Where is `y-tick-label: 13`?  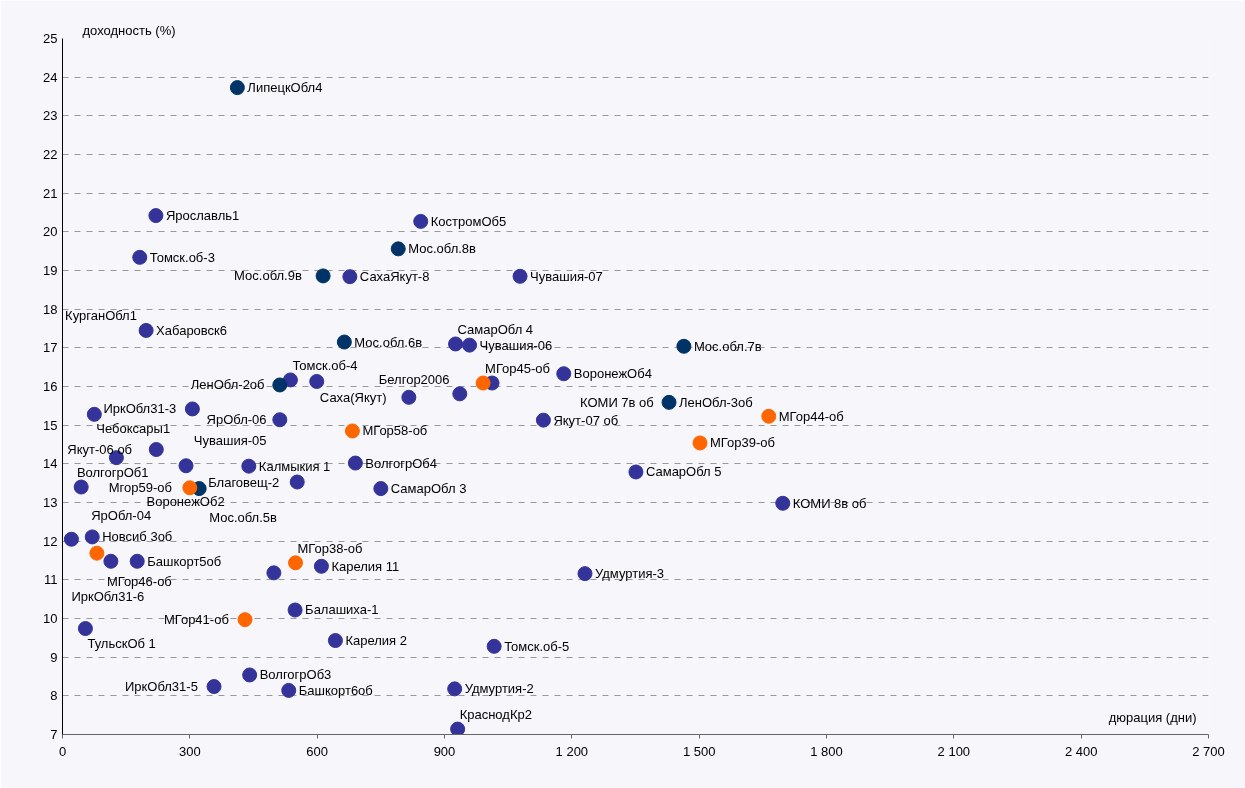 y-tick-label: 13 is located at coordinates (50, 502).